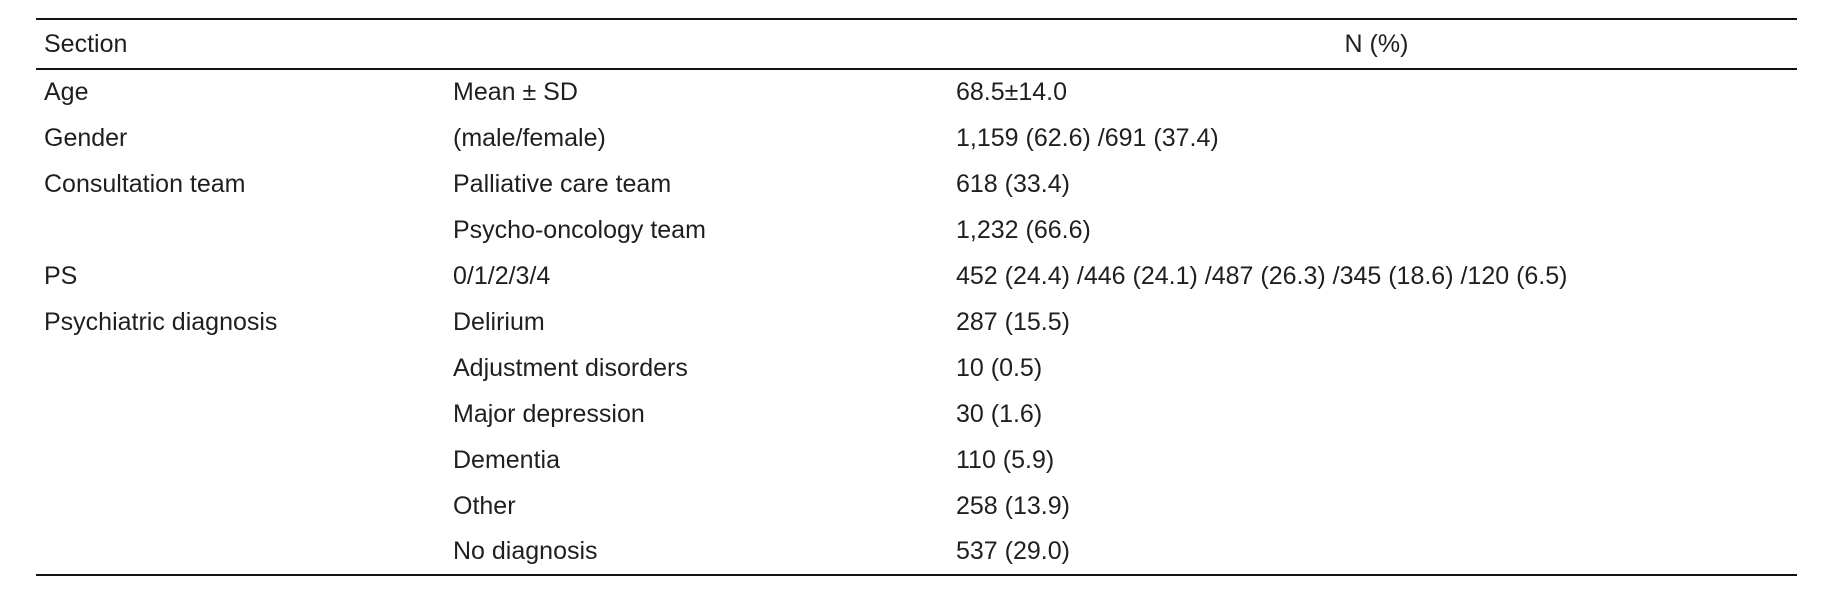 Image resolution: width=1822 pixels, height=607 pixels. What do you see at coordinates (161, 321) in the screenshot?
I see `section-cell: Psychiatric diagnosis` at bounding box center [161, 321].